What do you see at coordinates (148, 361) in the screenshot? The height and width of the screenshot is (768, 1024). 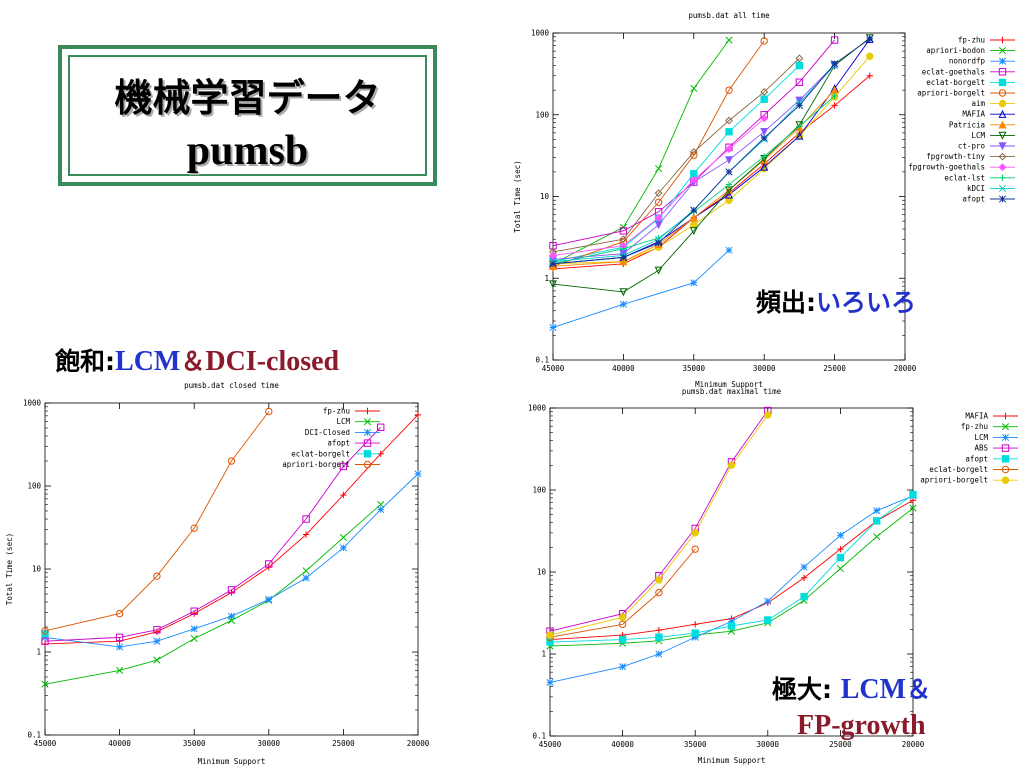 I see `annotation-closed-value1: LCM` at bounding box center [148, 361].